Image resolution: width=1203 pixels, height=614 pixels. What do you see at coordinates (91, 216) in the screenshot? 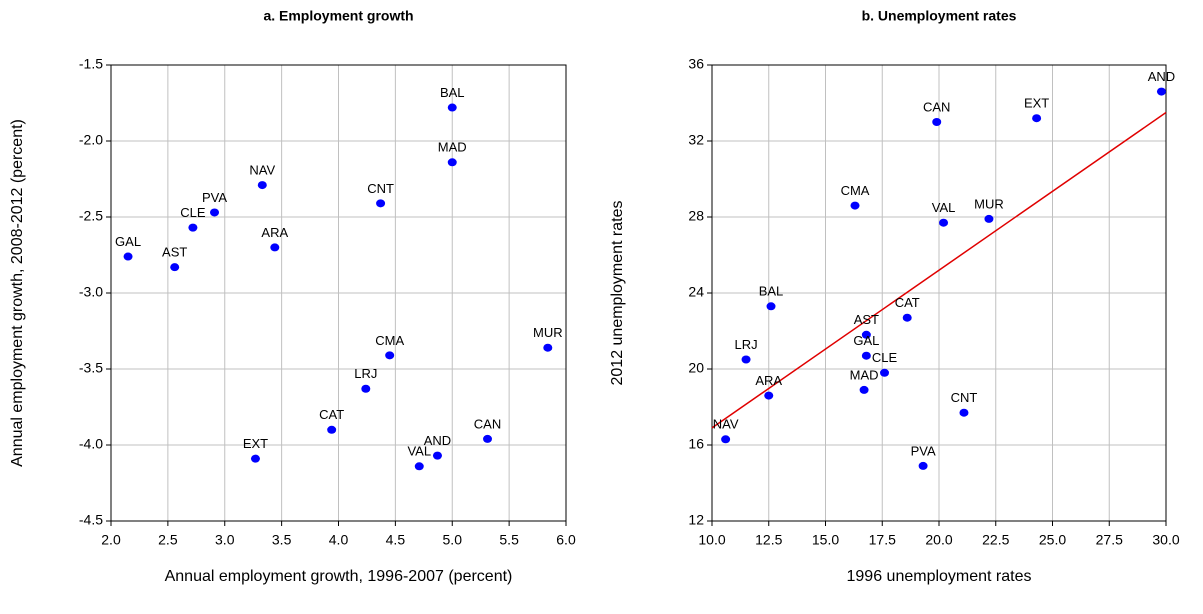
I see `y-tick-label: -2.5` at bounding box center [91, 216].